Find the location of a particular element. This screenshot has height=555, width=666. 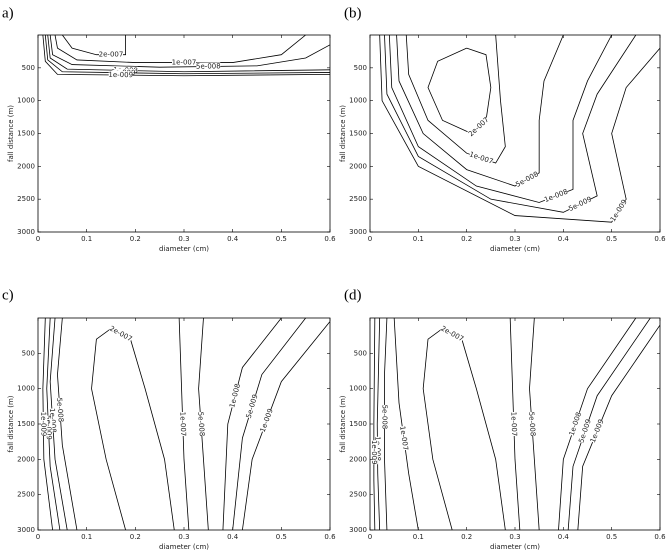

panel-label: c) is located at coordinates (8, 295).